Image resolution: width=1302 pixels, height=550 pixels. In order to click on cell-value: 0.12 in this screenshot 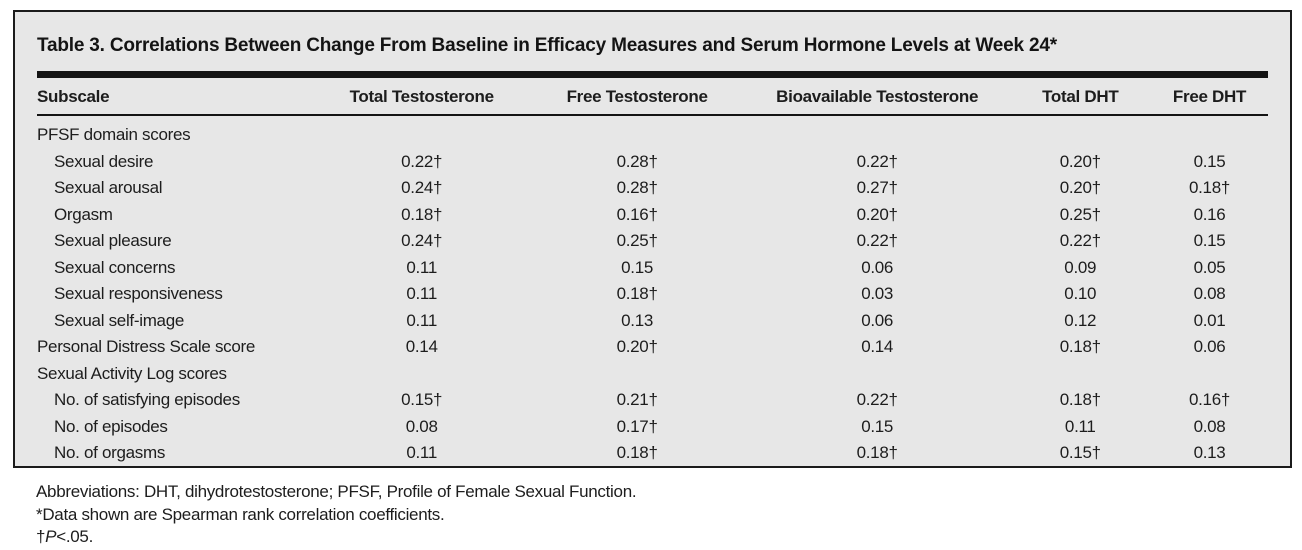, I will do `click(1080, 320)`.